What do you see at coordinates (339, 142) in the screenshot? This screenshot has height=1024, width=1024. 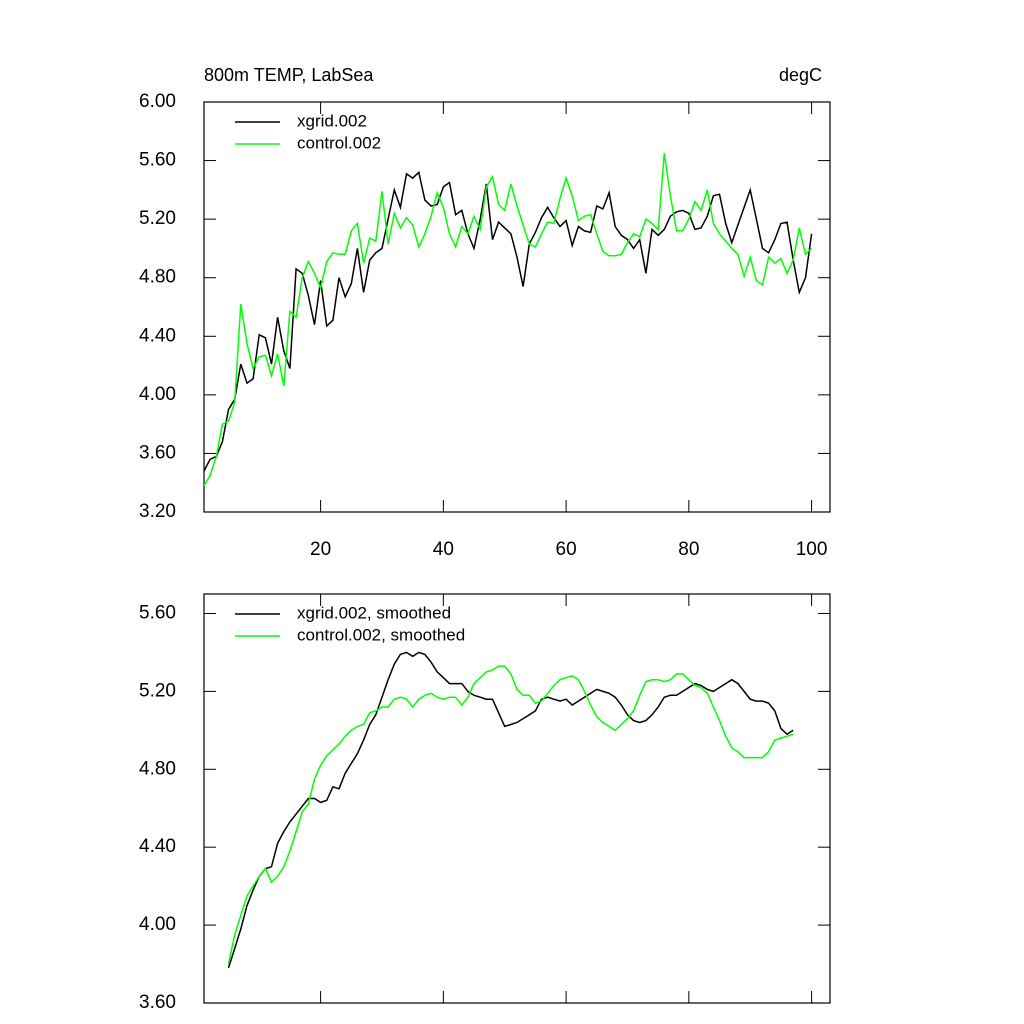 I see `legend-label: control.002` at bounding box center [339, 142].